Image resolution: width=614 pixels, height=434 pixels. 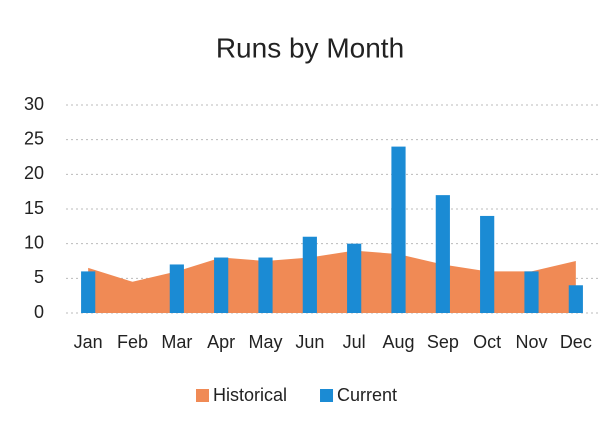 What do you see at coordinates (39, 277) in the screenshot?
I see `y-tick-label: 5` at bounding box center [39, 277].